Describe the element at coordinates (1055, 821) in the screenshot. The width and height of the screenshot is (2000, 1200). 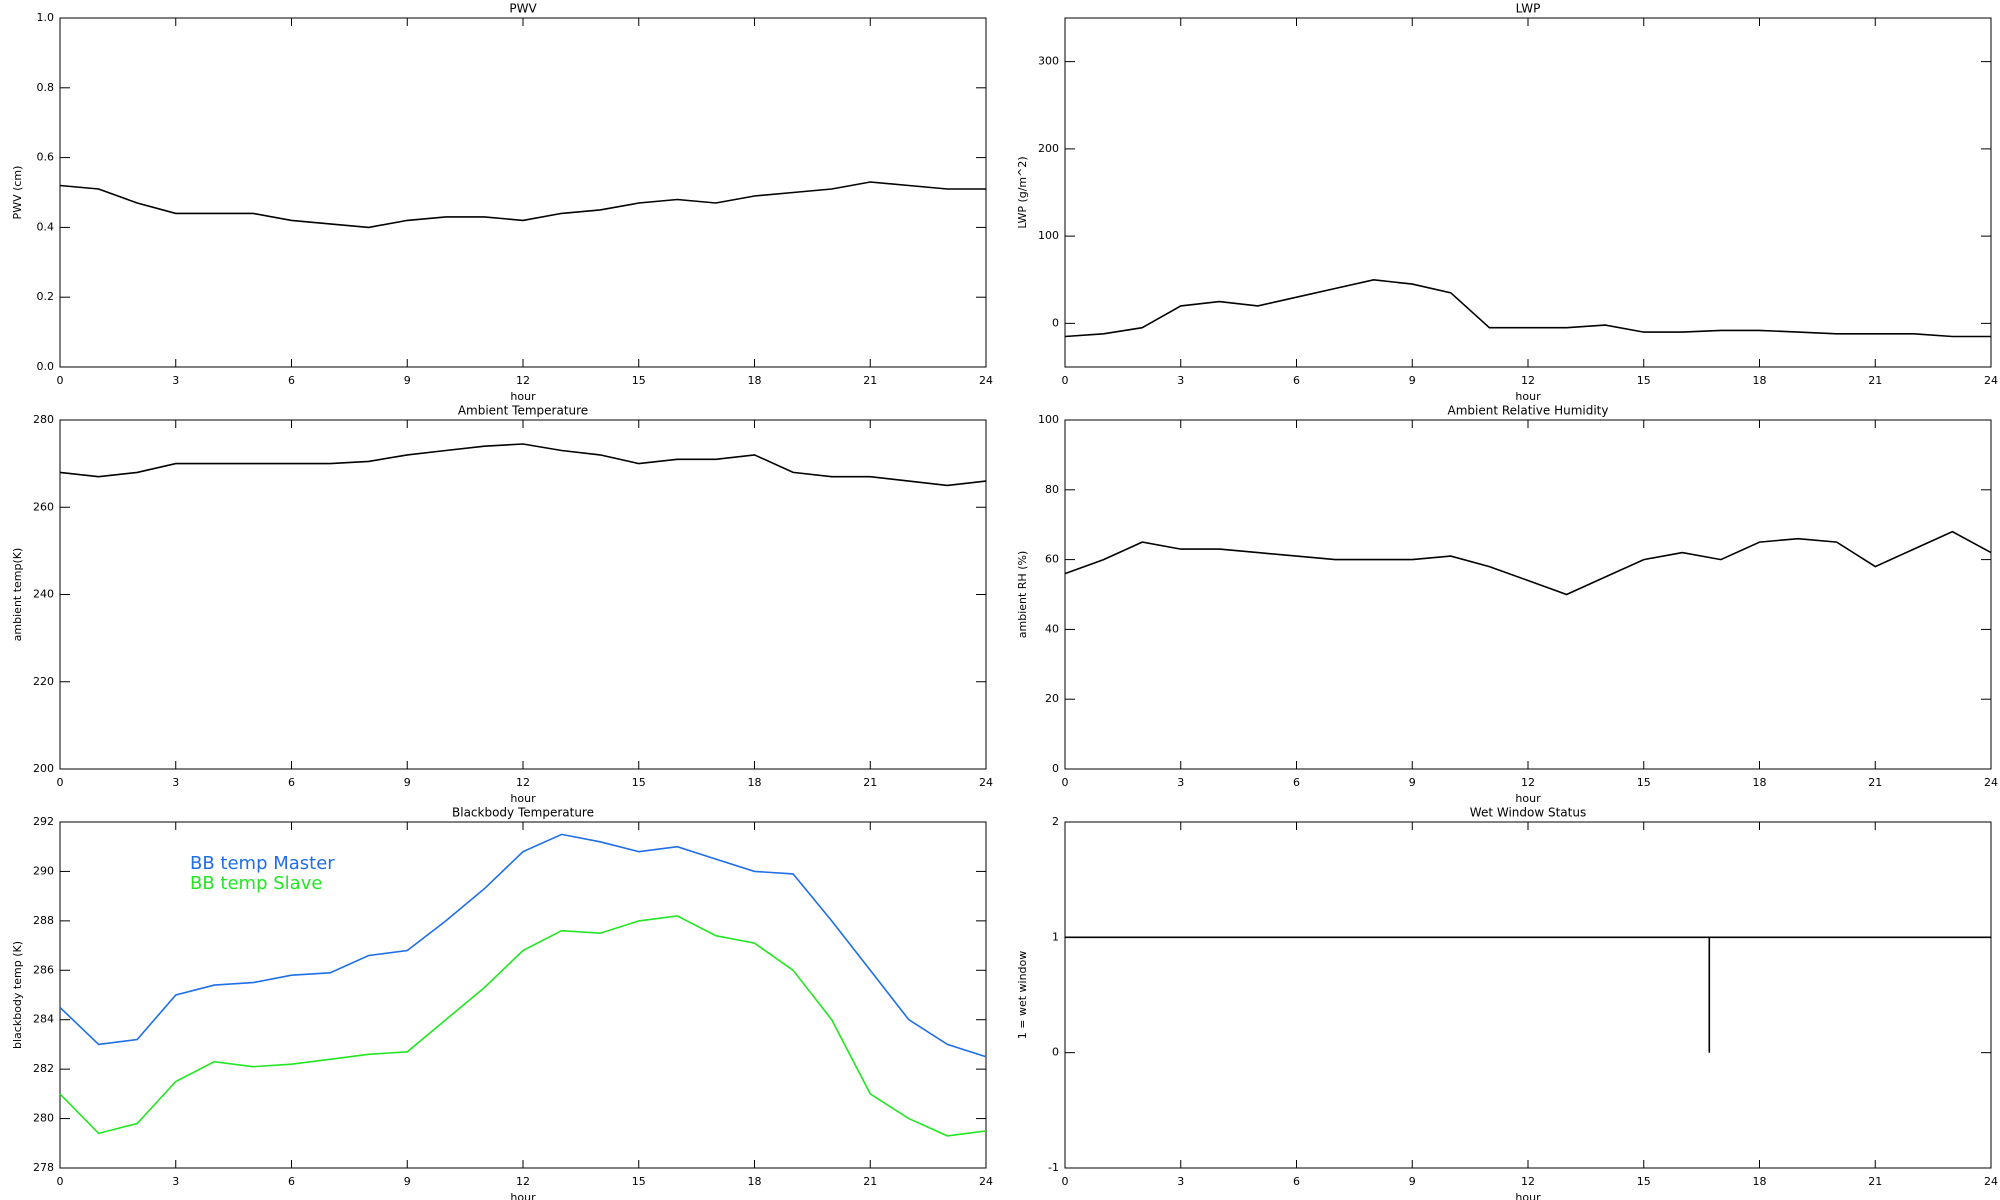
I see `y-tick-label: 2` at that location.